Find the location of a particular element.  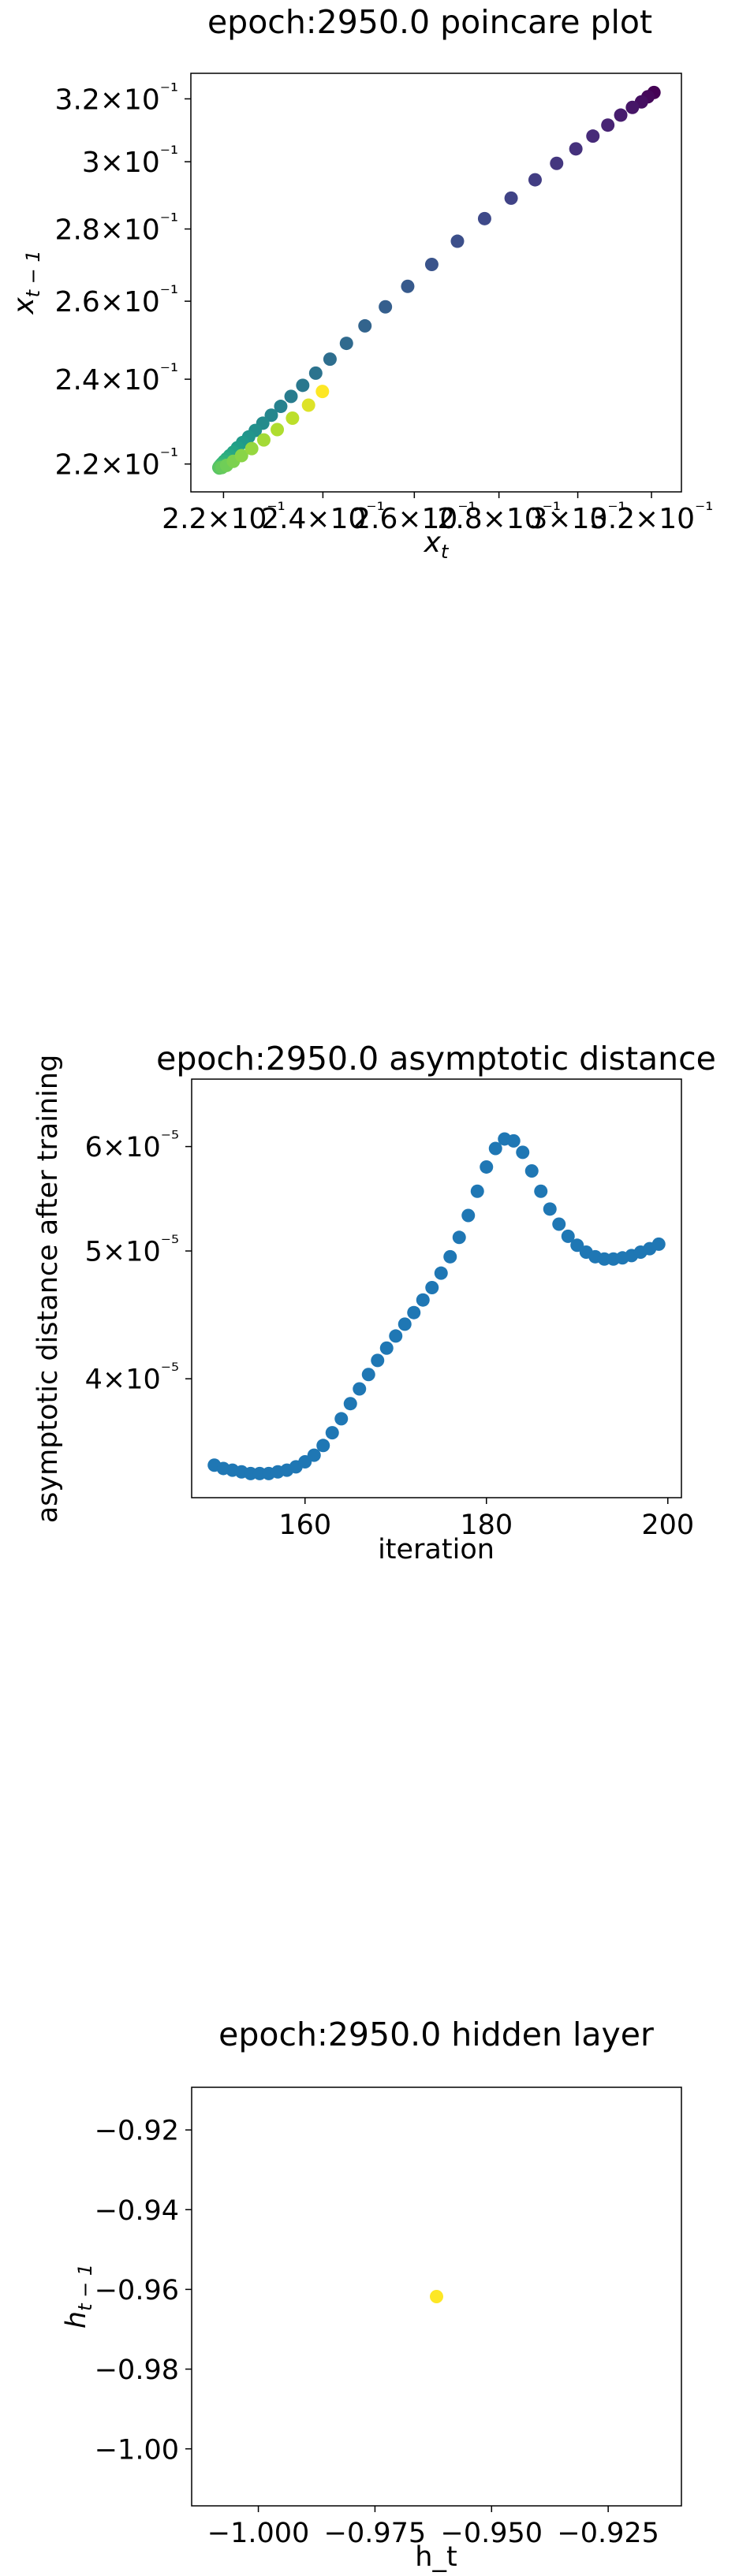

y-tick-label: 3.2×10⁻¹ is located at coordinates (116, 97).